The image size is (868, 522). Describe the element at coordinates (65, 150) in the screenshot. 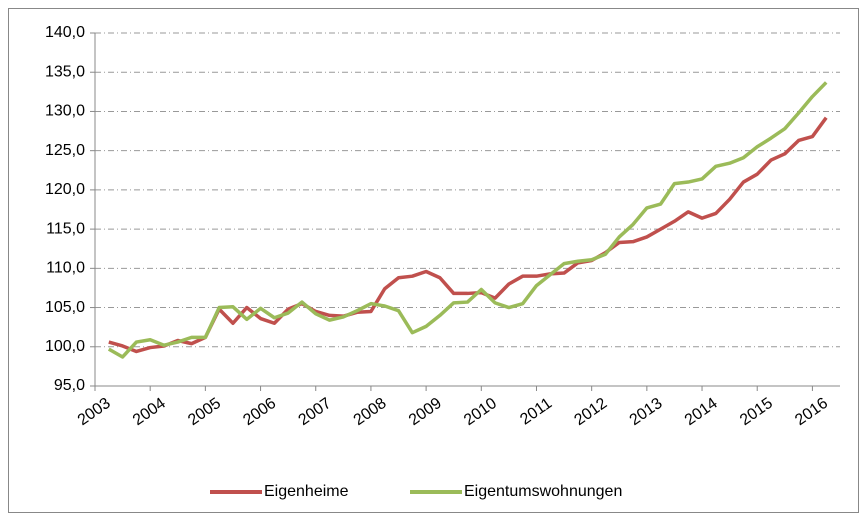

I see `y-tick-label: 125,0` at that location.